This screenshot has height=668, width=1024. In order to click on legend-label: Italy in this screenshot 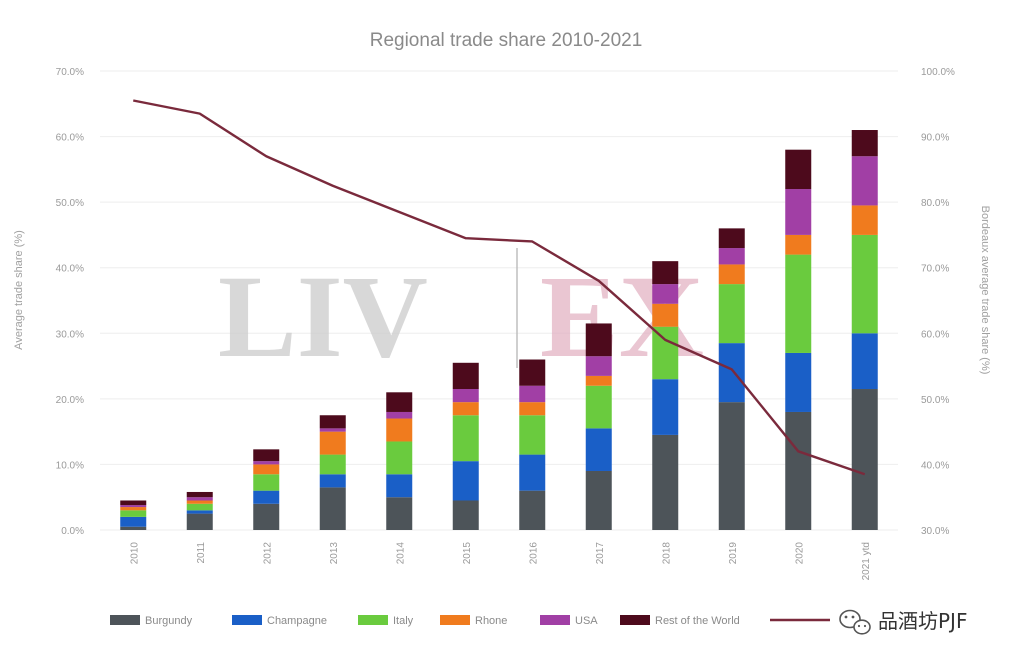, I will do `click(403, 621)`.